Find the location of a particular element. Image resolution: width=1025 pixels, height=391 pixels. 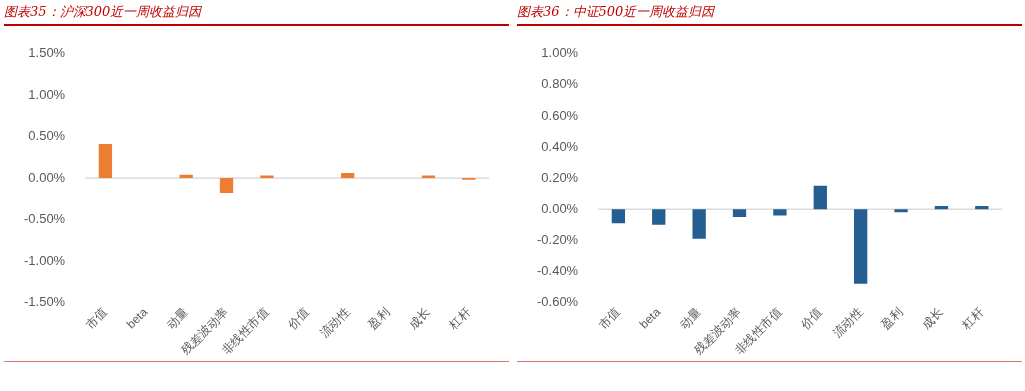

y-tick-label: 1.50% is located at coordinates (47, 53).